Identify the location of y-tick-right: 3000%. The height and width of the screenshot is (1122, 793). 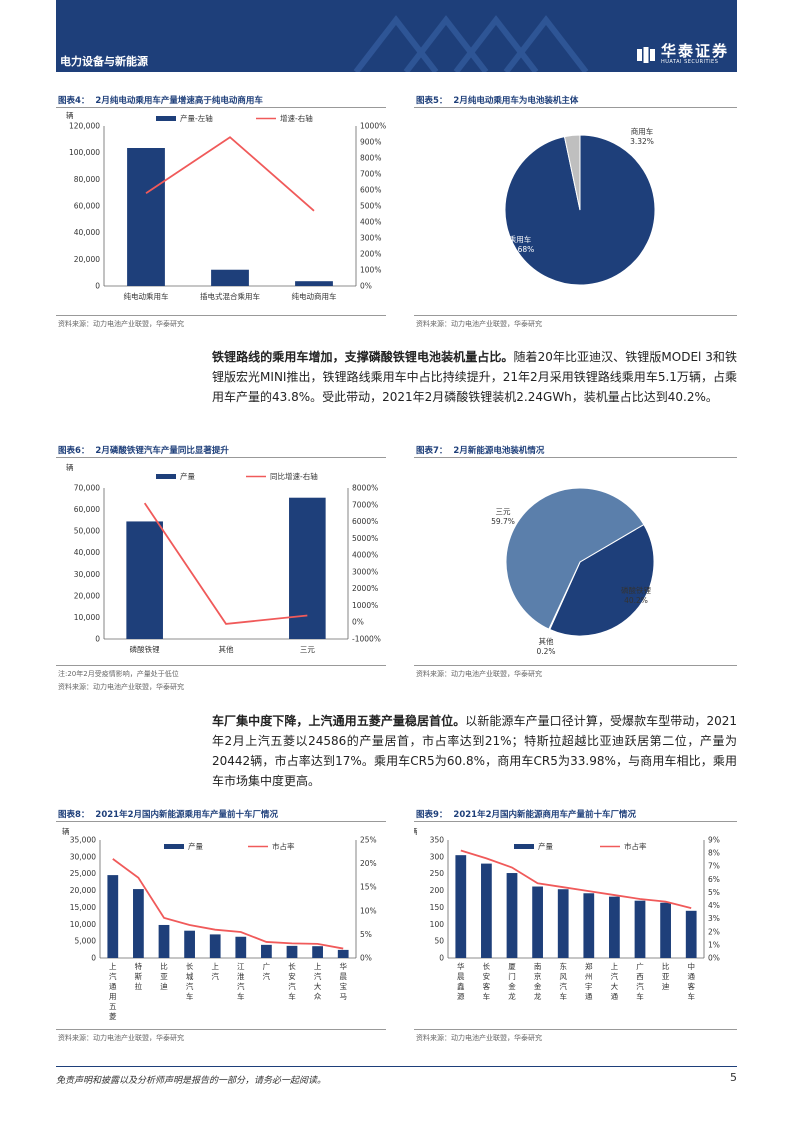
(365, 571).